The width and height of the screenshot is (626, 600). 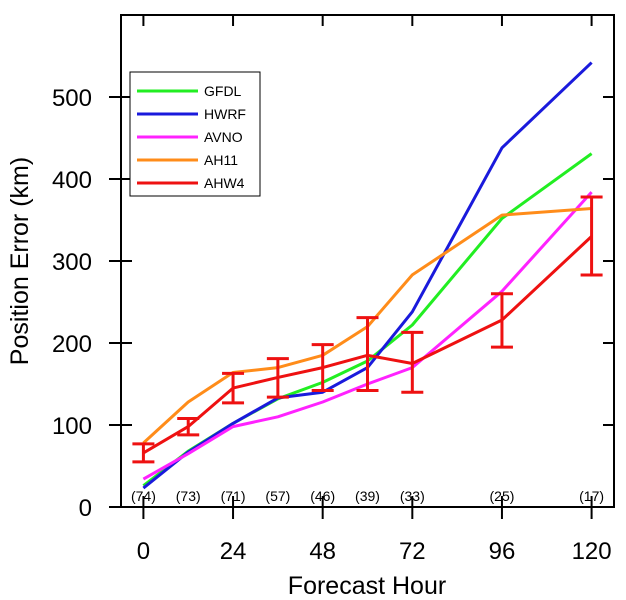 What do you see at coordinates (502, 496) in the screenshot?
I see `sample-count-label: (25)` at bounding box center [502, 496].